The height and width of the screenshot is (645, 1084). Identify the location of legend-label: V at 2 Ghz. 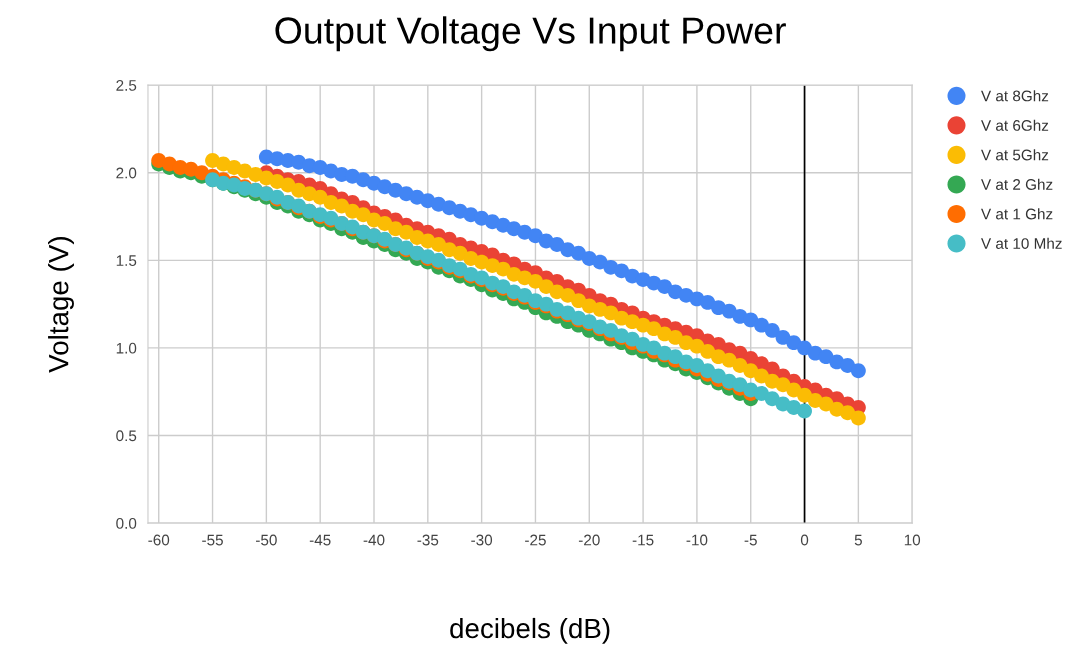
(1017, 184).